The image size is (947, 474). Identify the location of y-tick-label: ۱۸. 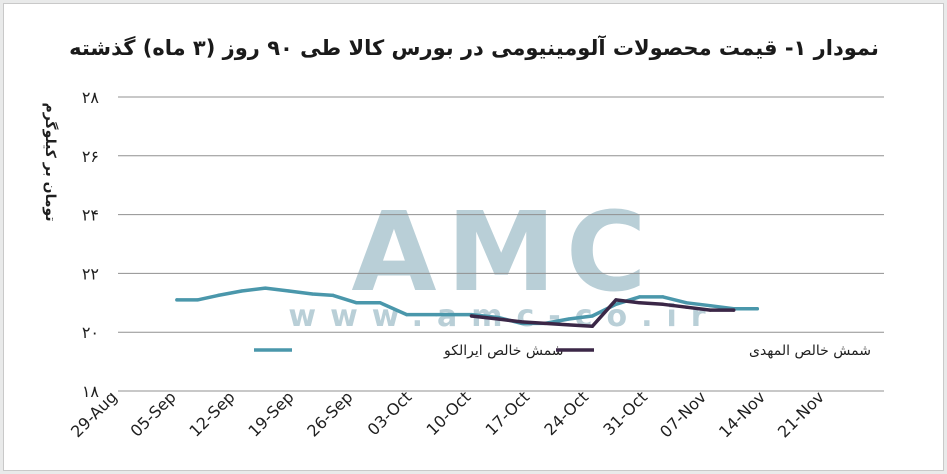
(91, 391).